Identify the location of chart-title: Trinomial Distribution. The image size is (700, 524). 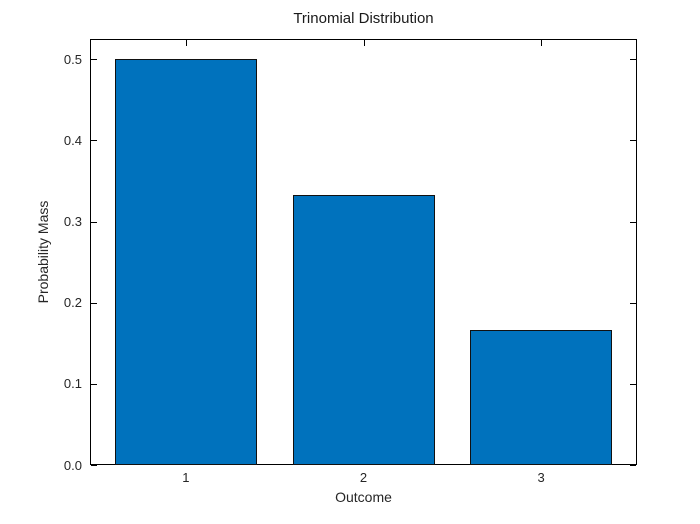
(363, 18).